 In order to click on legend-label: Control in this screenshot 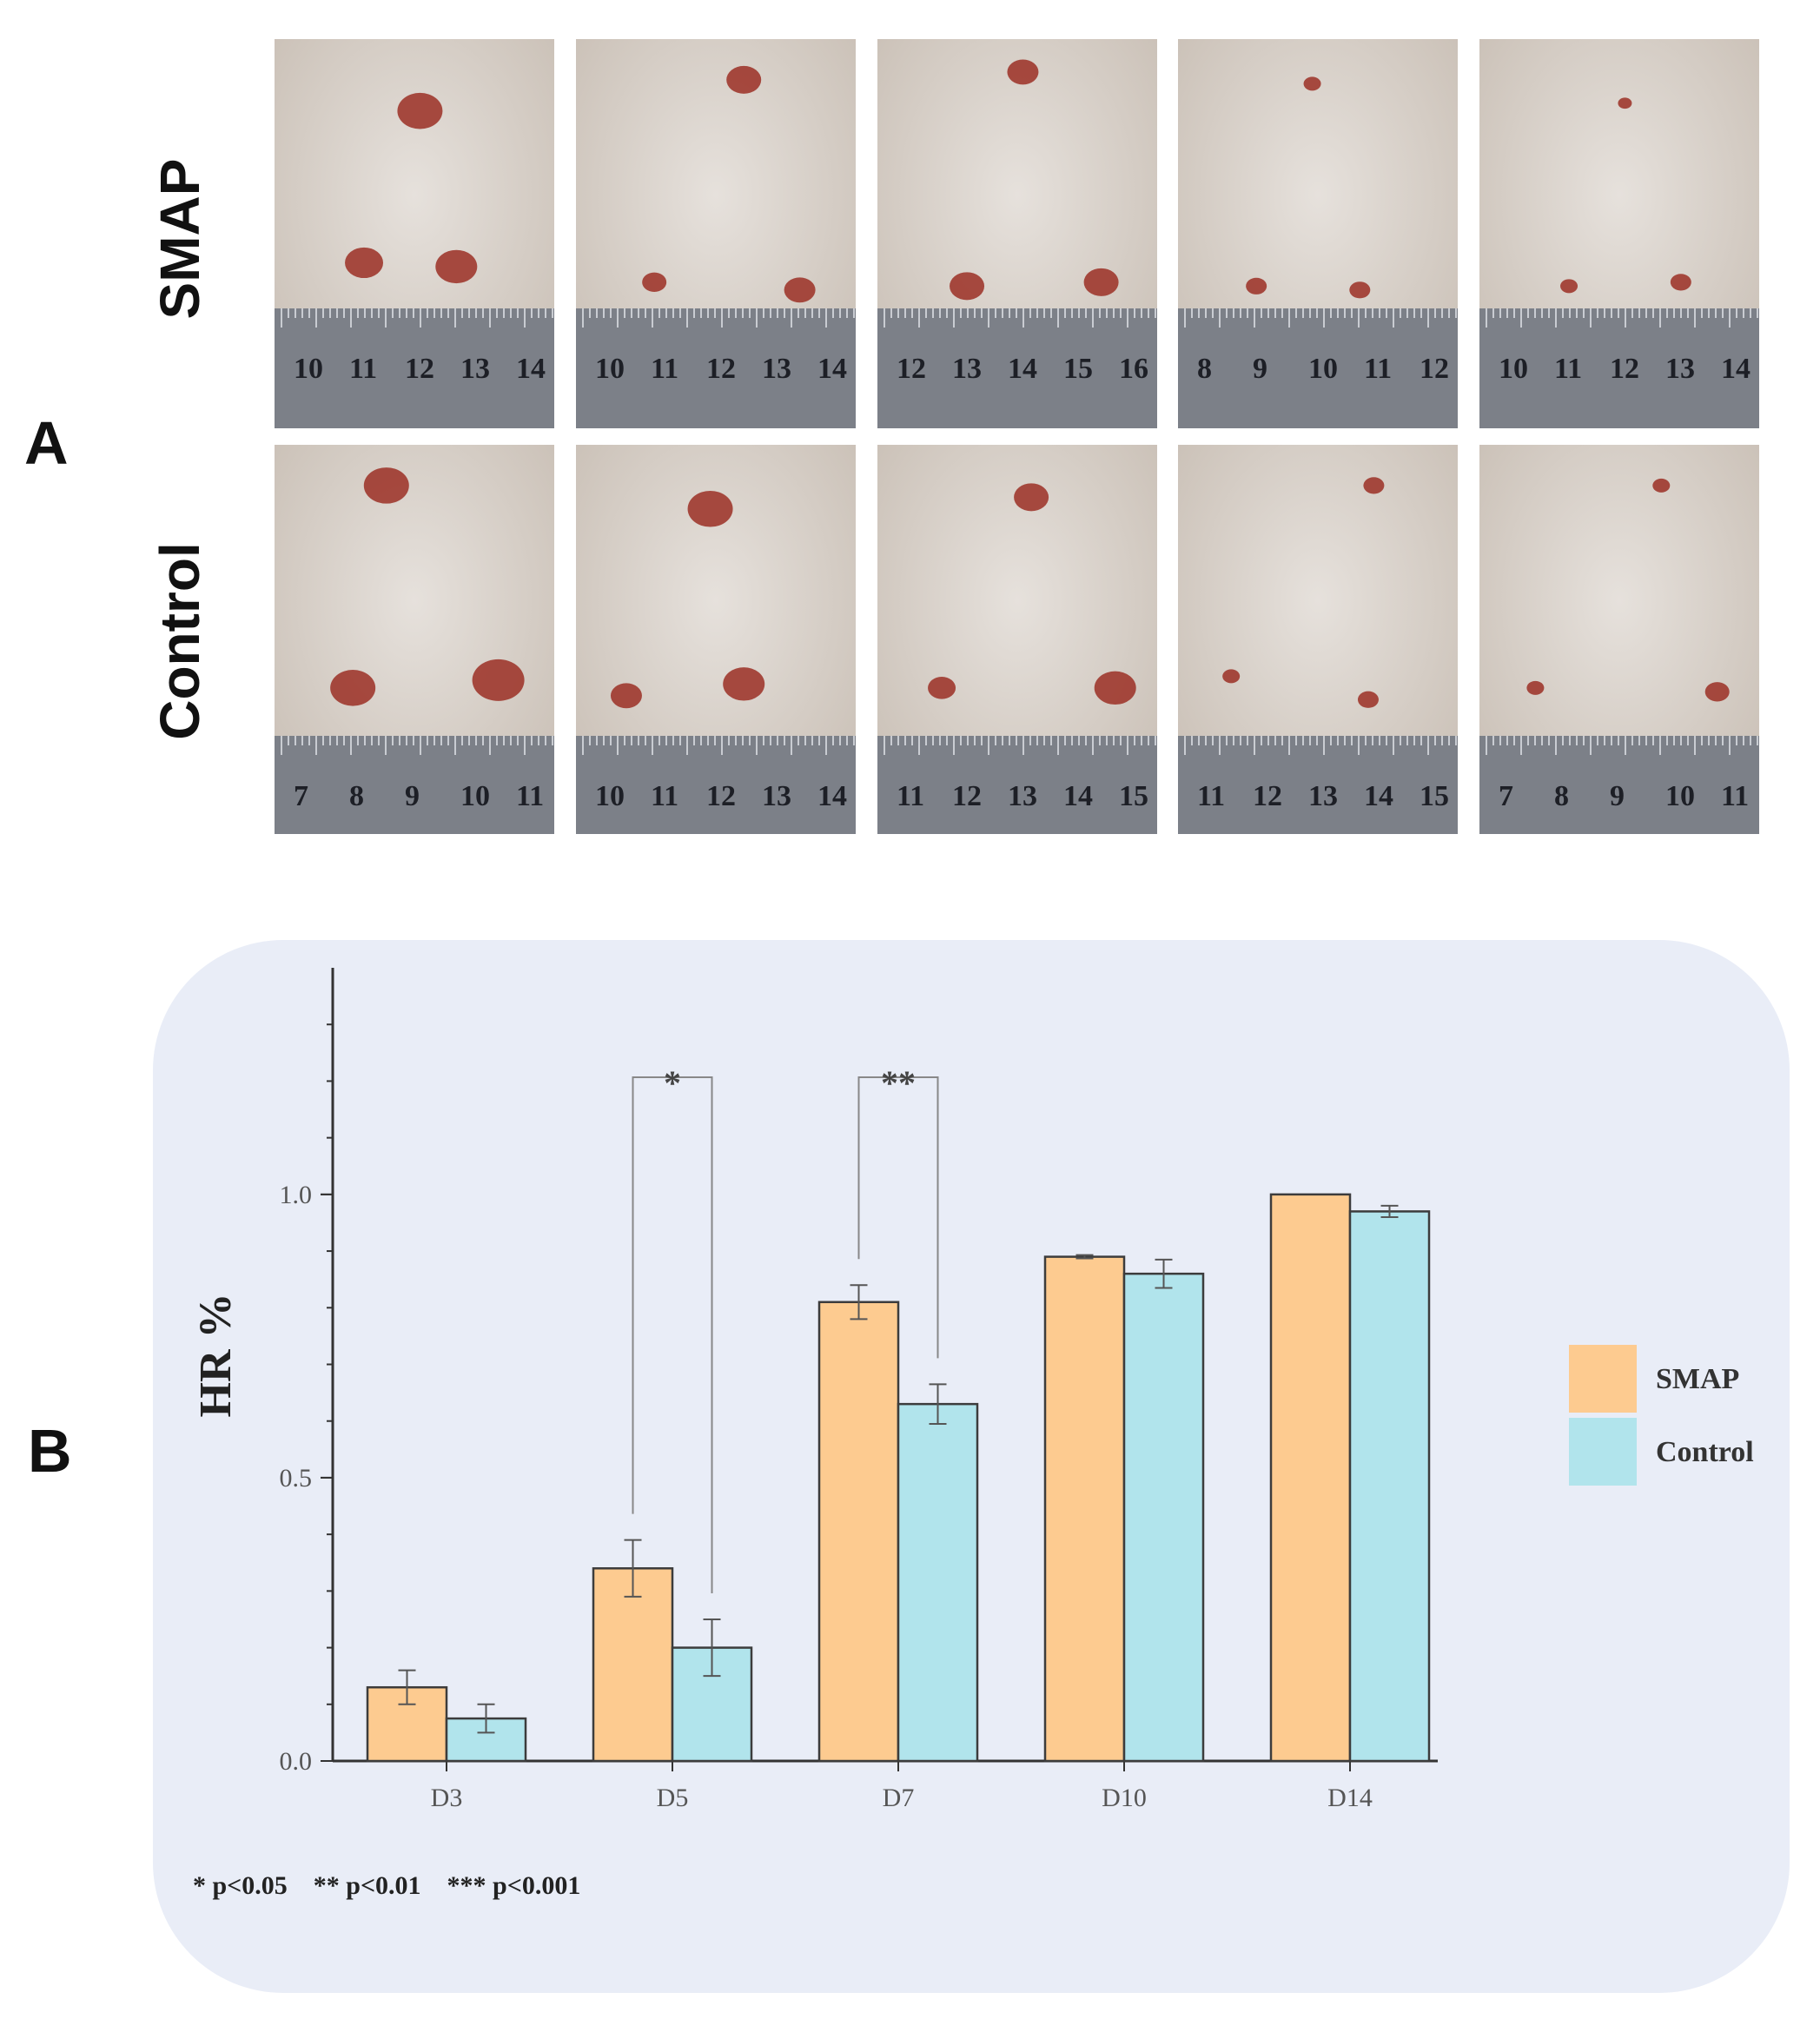, I will do `click(1705, 1452)`.